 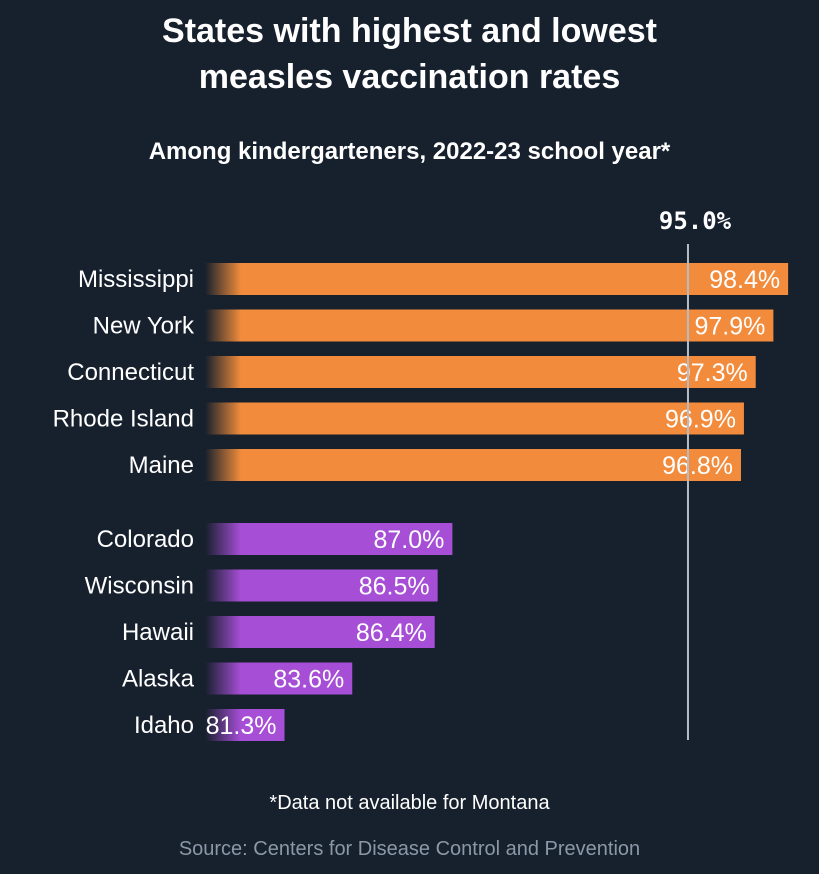 What do you see at coordinates (223, 465) in the screenshot?
I see `bar-fade-maine` at bounding box center [223, 465].